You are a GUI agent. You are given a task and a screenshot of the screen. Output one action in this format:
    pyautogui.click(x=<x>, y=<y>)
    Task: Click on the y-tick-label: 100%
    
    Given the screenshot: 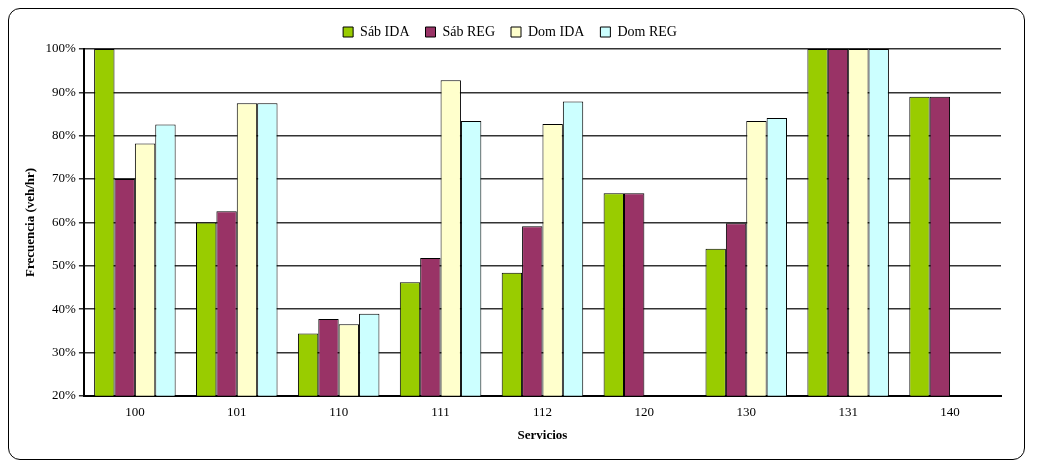 What is the action you would take?
    pyautogui.click(x=61, y=48)
    